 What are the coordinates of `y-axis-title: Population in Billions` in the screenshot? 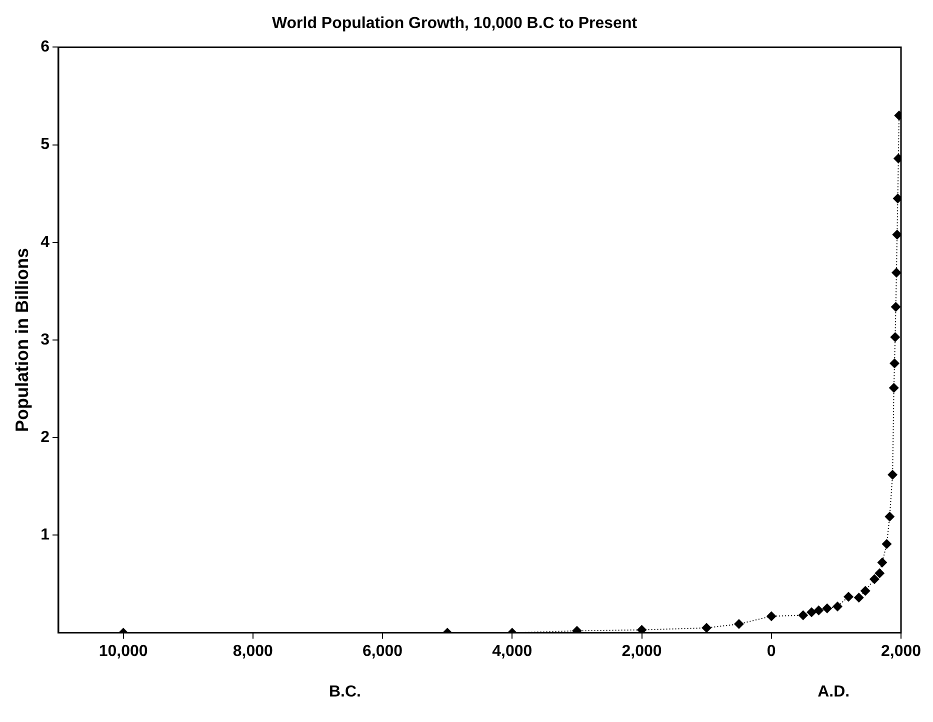 It's located at (22, 340).